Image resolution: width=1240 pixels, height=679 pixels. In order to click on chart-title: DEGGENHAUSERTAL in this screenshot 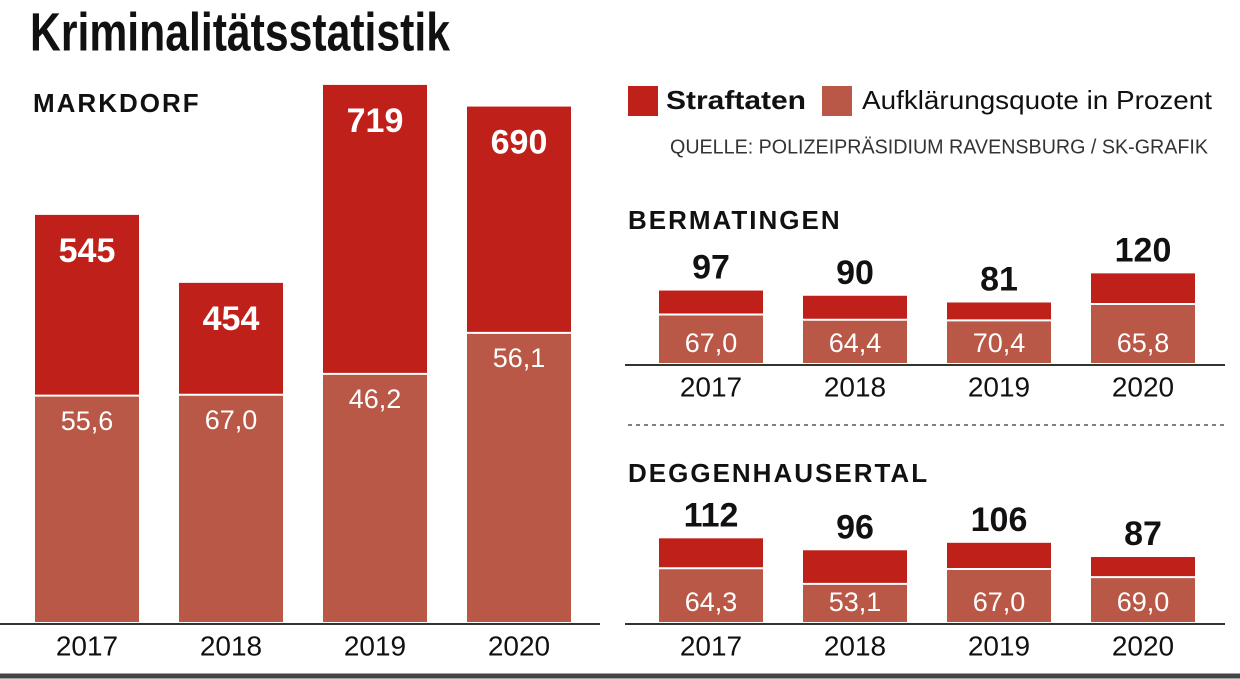, I will do `click(778, 473)`.